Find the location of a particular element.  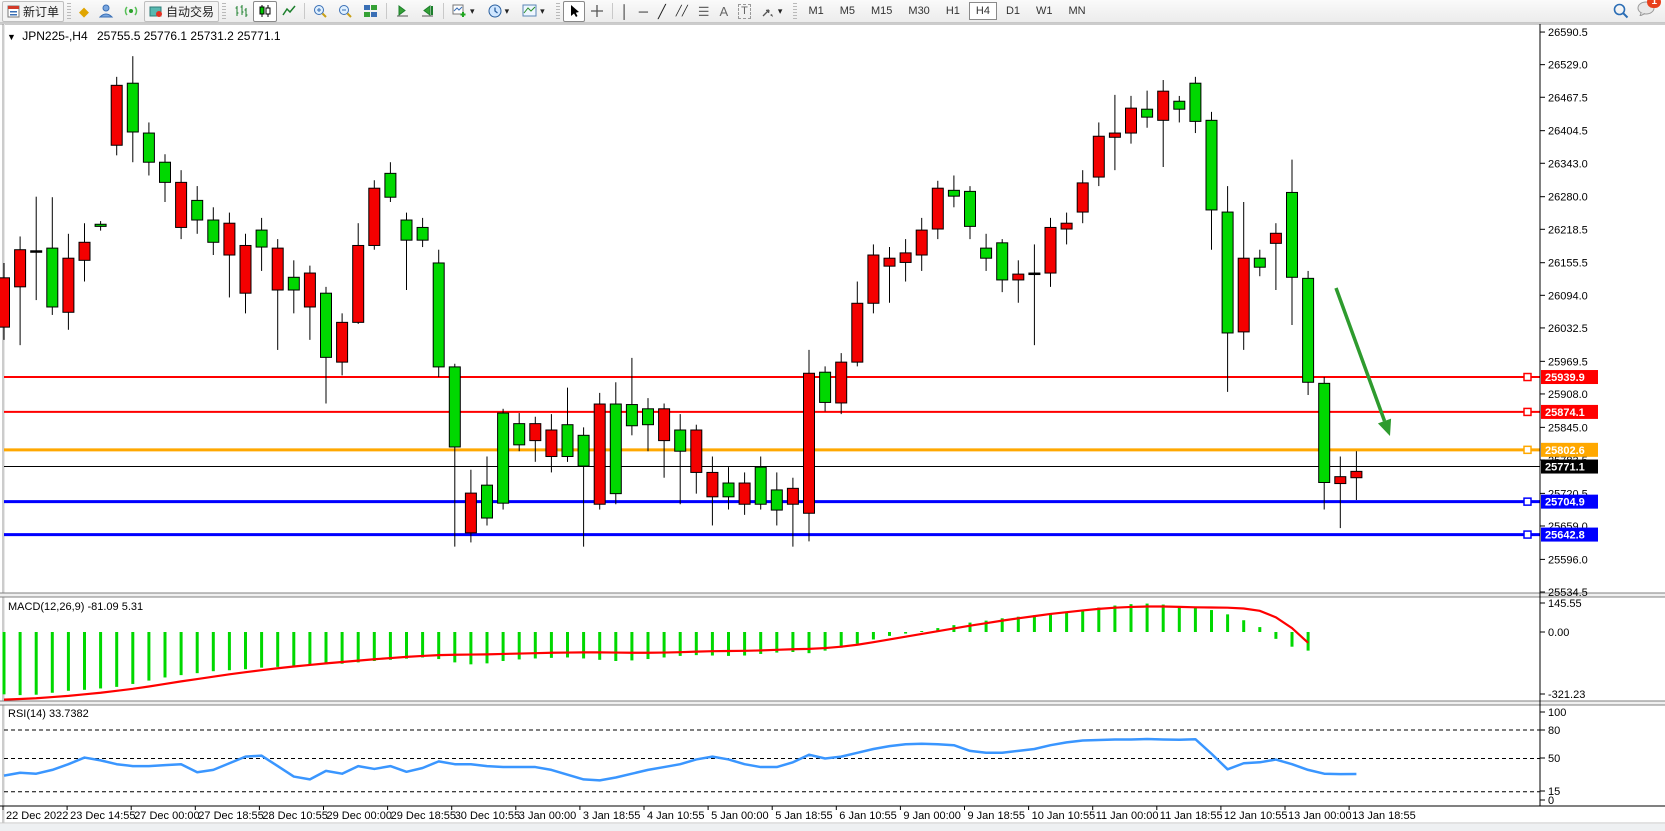

macd-signal-line is located at coordinates (656, 653).